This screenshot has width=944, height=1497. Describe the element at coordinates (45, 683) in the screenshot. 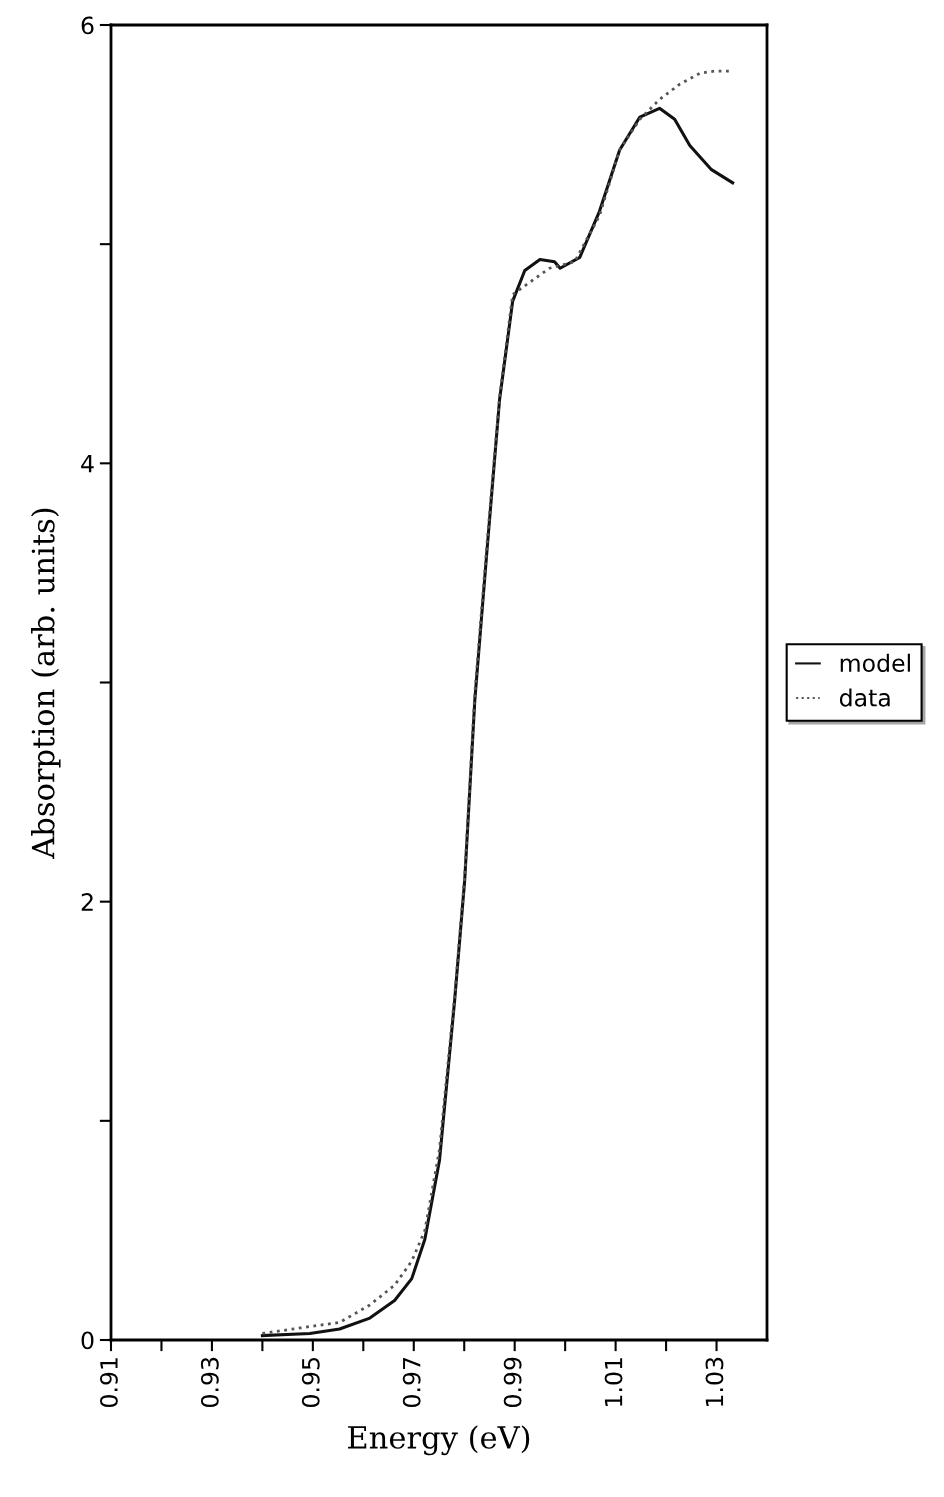

I see `y-axis-title: Absorption (arb. units)` at that location.